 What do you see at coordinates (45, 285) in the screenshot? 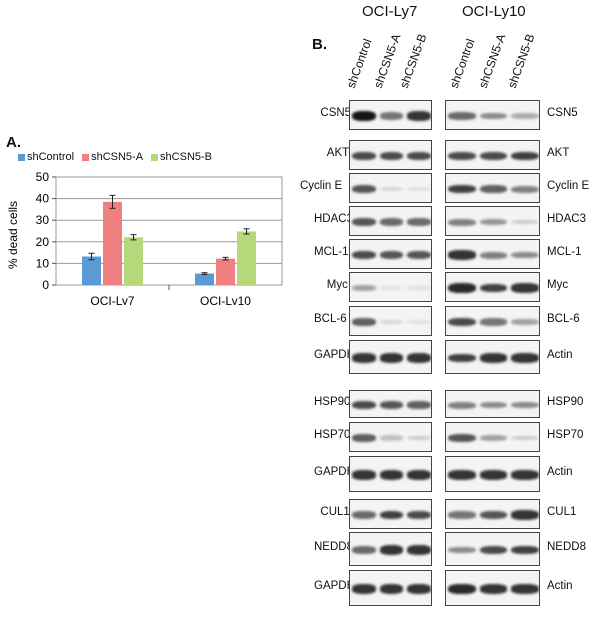
I see `y-tick-label: 0` at bounding box center [45, 285].